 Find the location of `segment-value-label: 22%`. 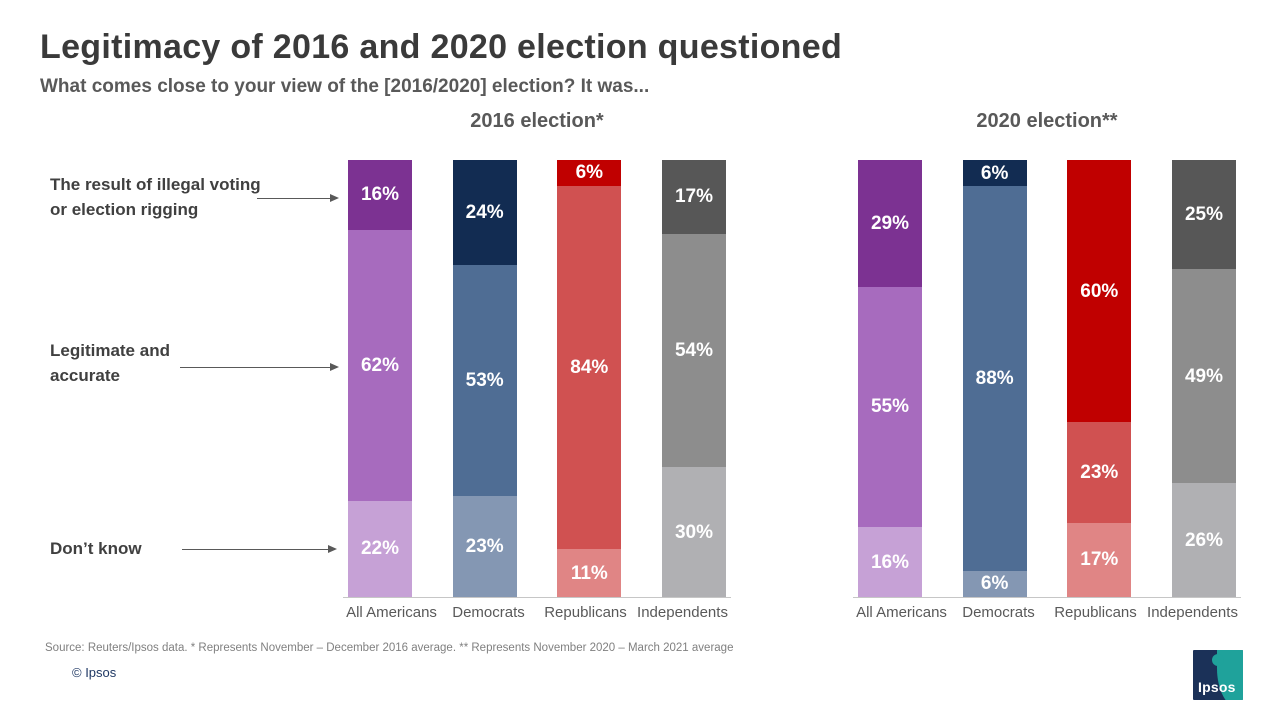

segment-value-label: 22% is located at coordinates (380, 549).